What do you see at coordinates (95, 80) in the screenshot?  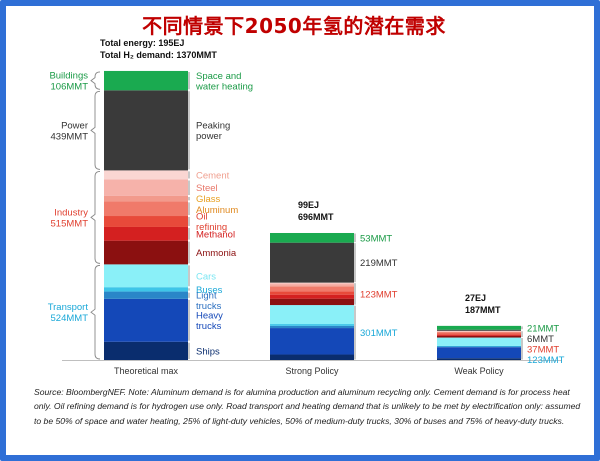 I see `group-bracket-buildings` at bounding box center [95, 80].